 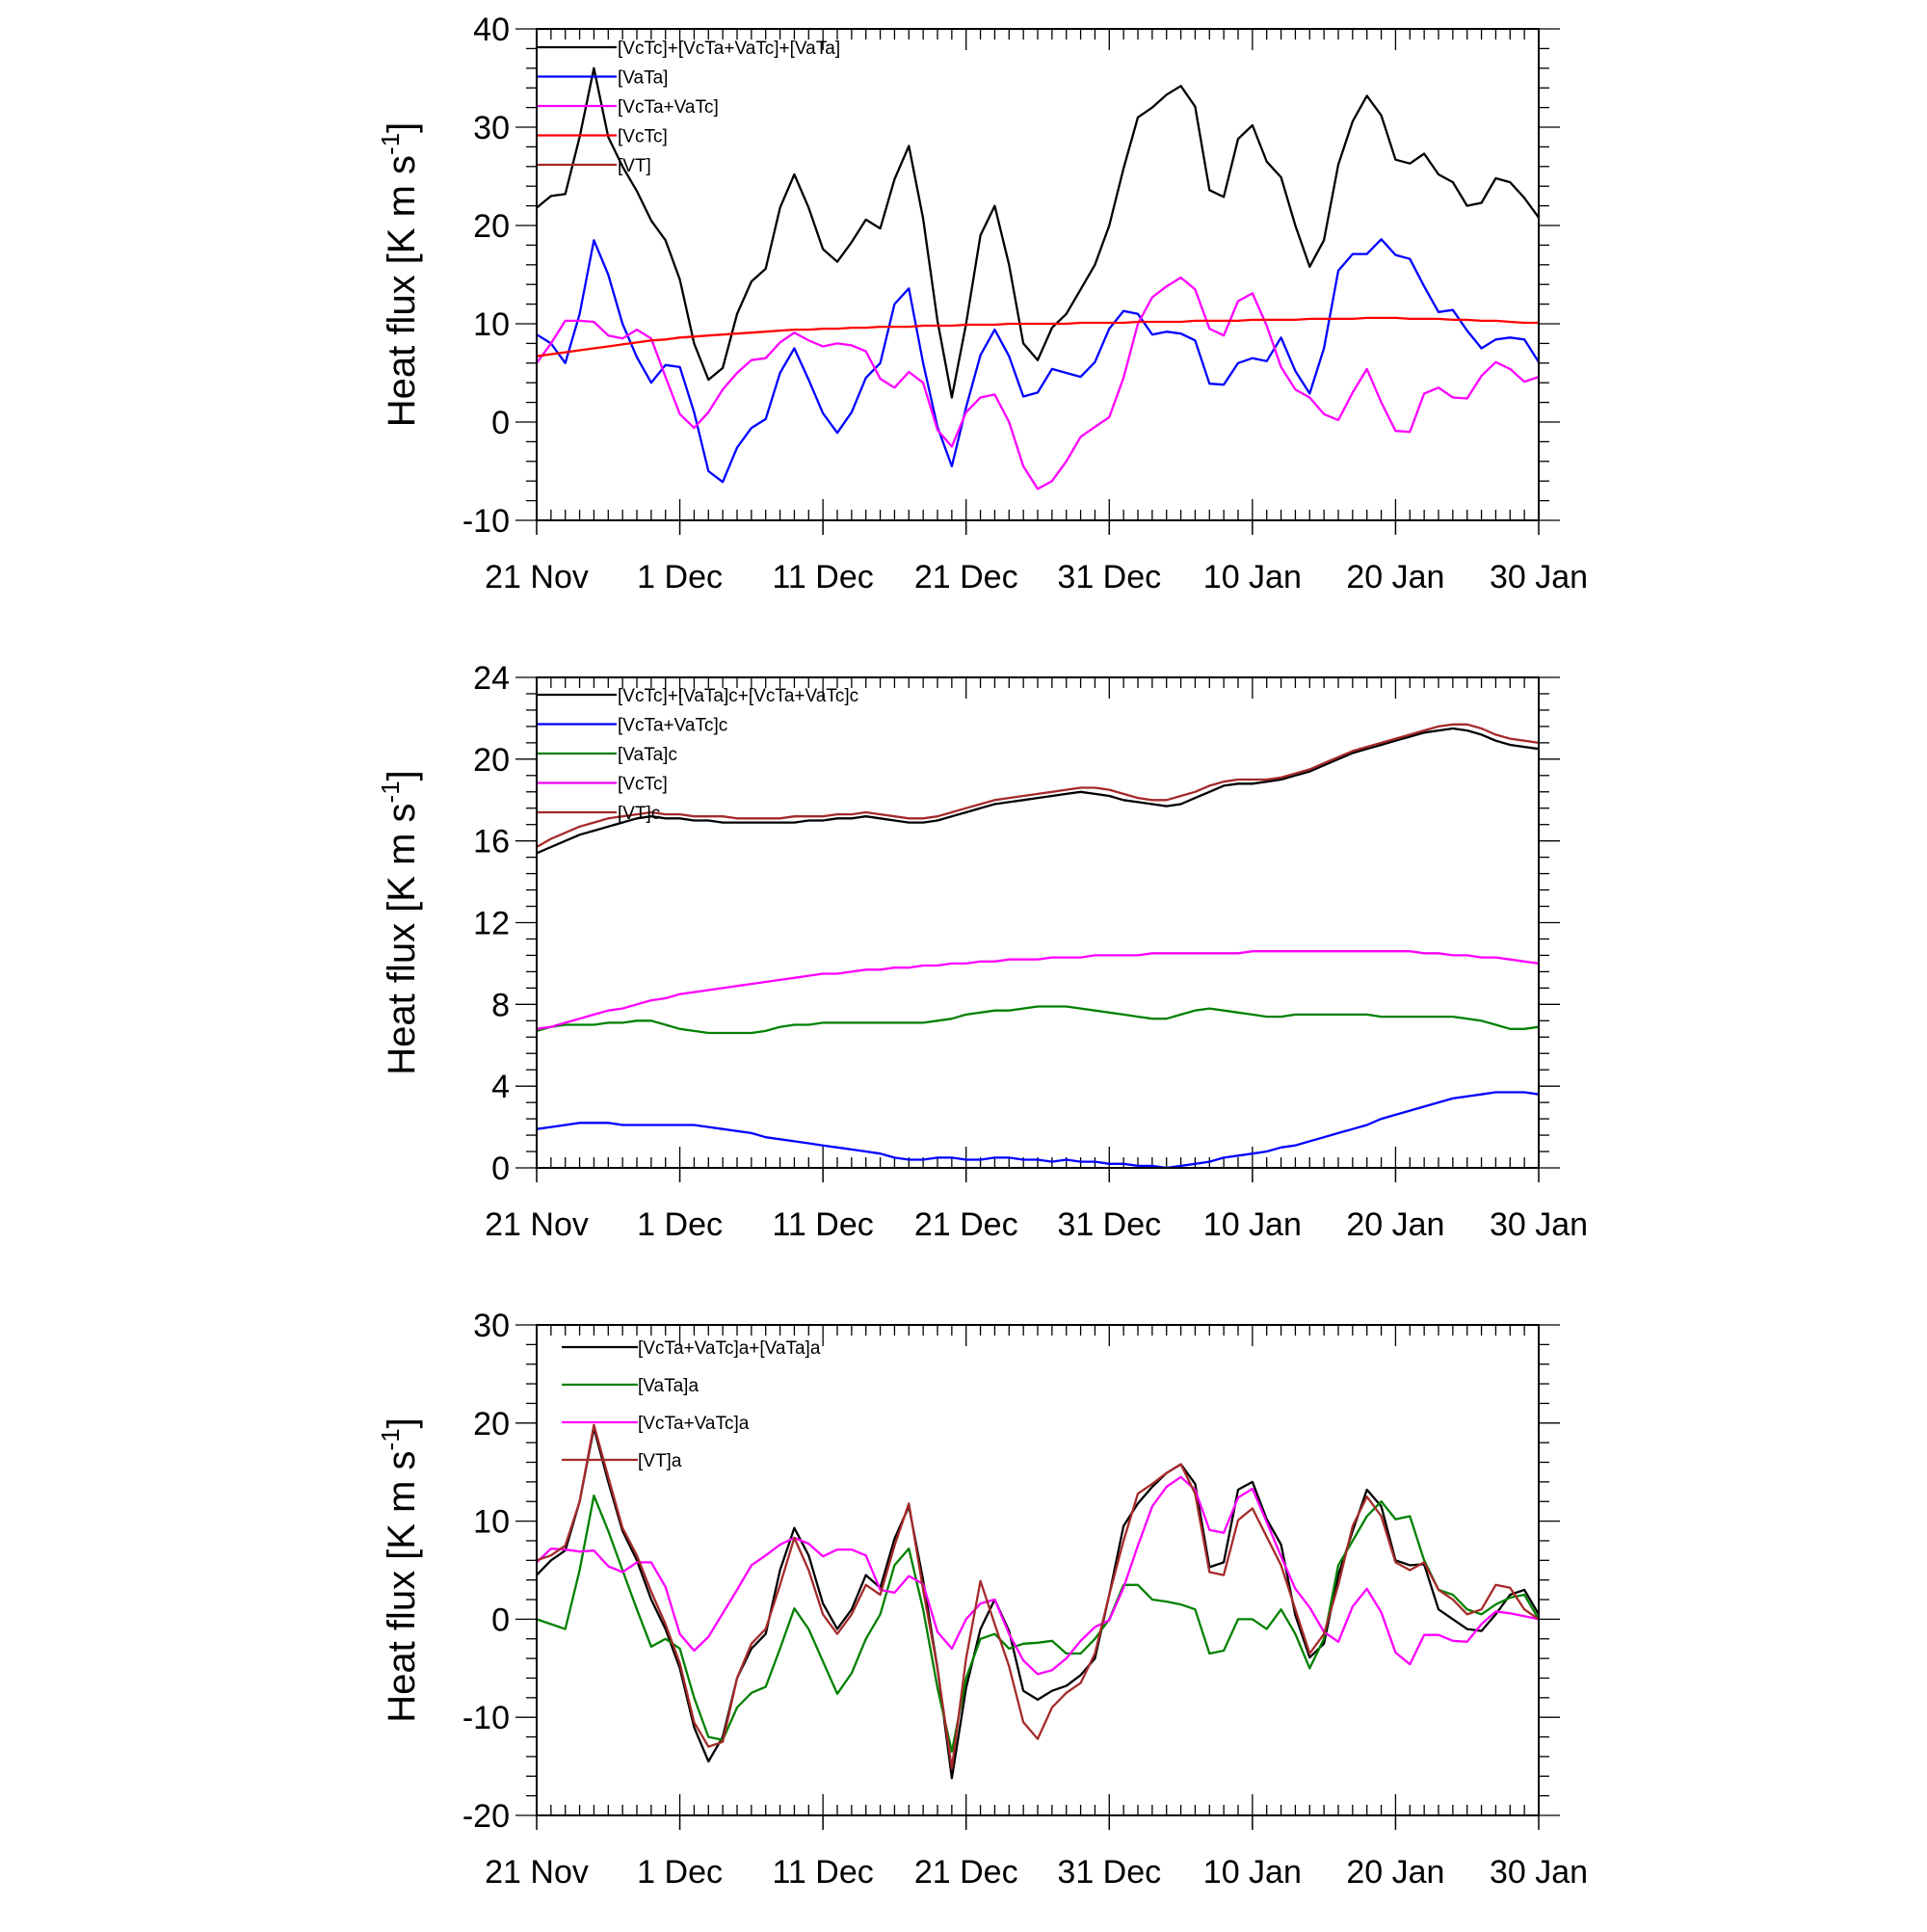 What do you see at coordinates (492, 30) in the screenshot?
I see `y-tick-label: 40` at bounding box center [492, 30].